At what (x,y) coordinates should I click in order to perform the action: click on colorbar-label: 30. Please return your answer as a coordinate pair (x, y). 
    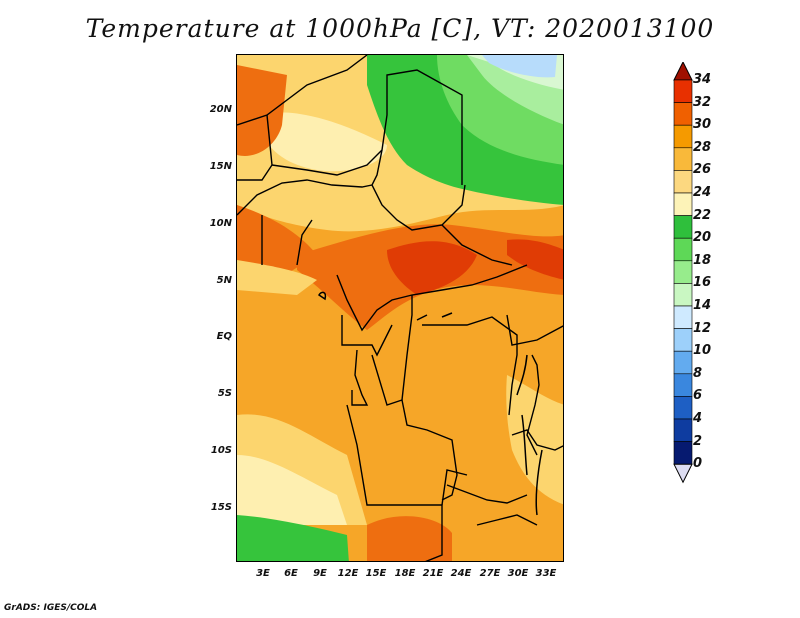
    Looking at the image, I should click on (702, 125).